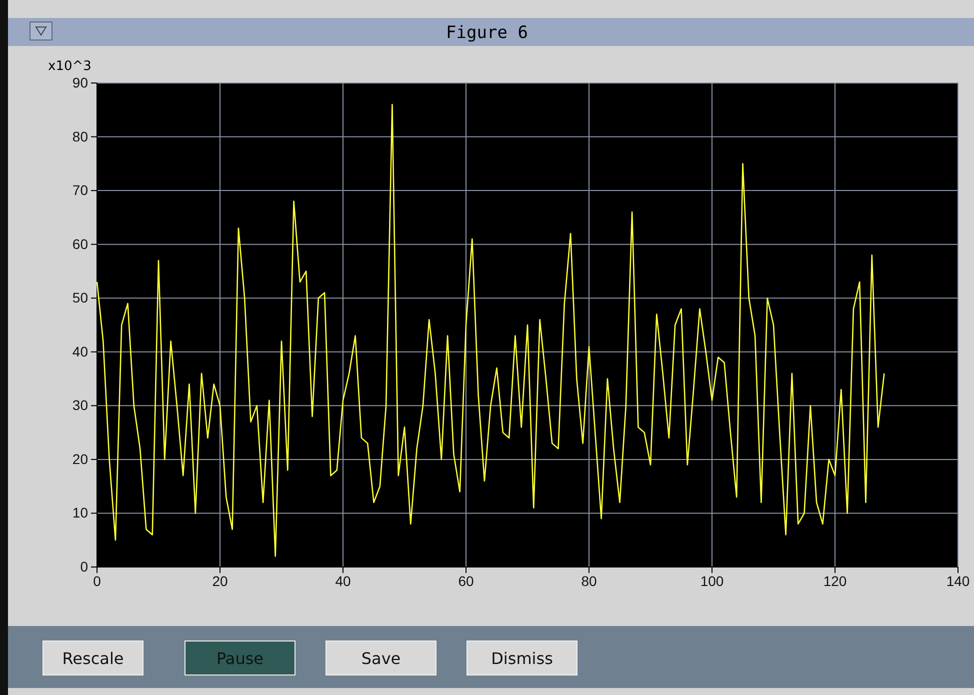 The width and height of the screenshot is (974, 695). I want to click on y-tick-label: 70, so click(80, 190).